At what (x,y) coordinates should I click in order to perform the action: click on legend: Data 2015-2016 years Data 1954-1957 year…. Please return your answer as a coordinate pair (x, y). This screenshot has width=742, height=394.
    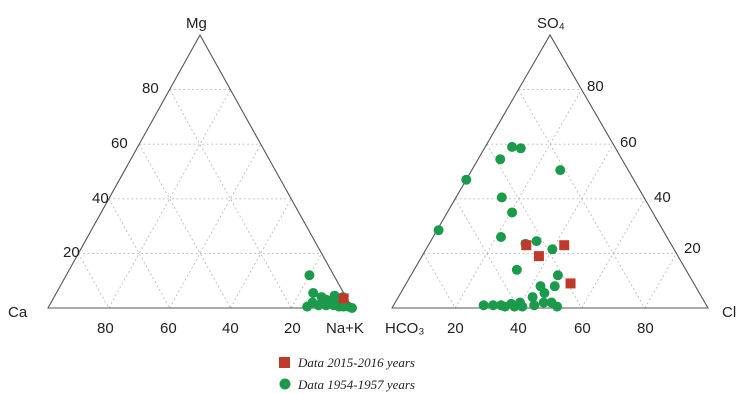
    Looking at the image, I should click on (347, 373).